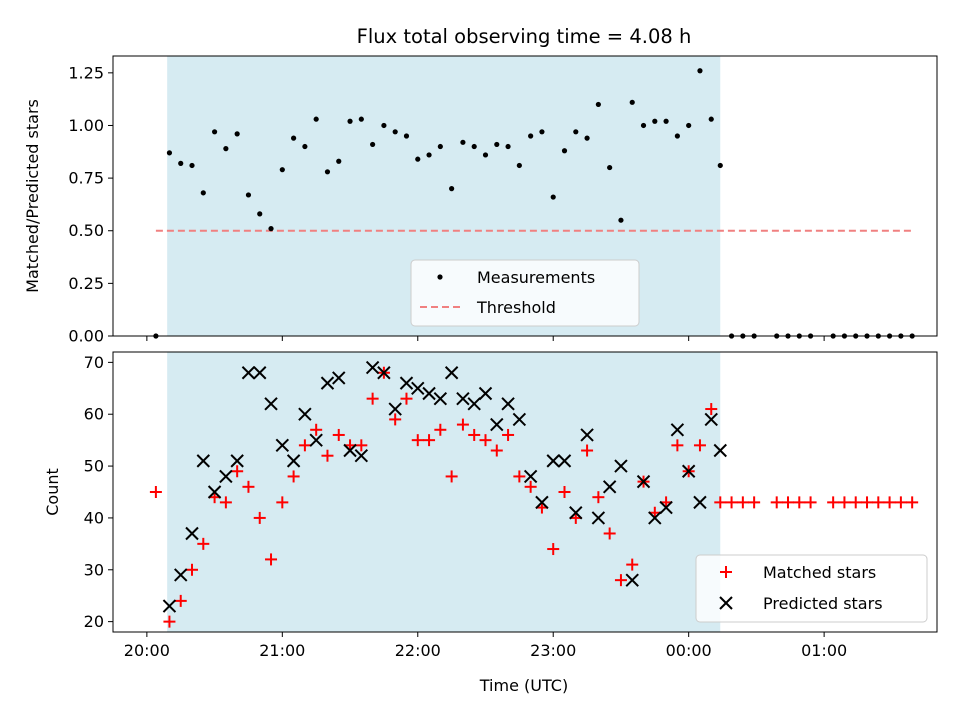 This screenshot has width=960, height=720. Describe the element at coordinates (824, 650) in the screenshot. I see `x-tick-label: 01:00` at that location.